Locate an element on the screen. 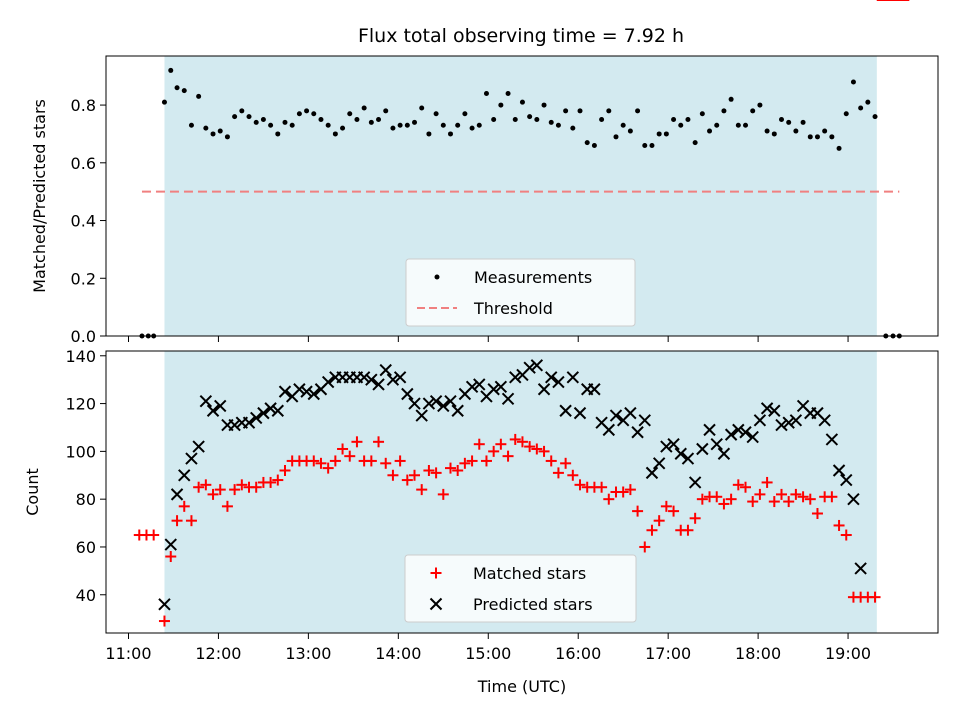 The height and width of the screenshot is (720, 960). ratio-legend: Measurements Threshold is located at coordinates (520, 292).